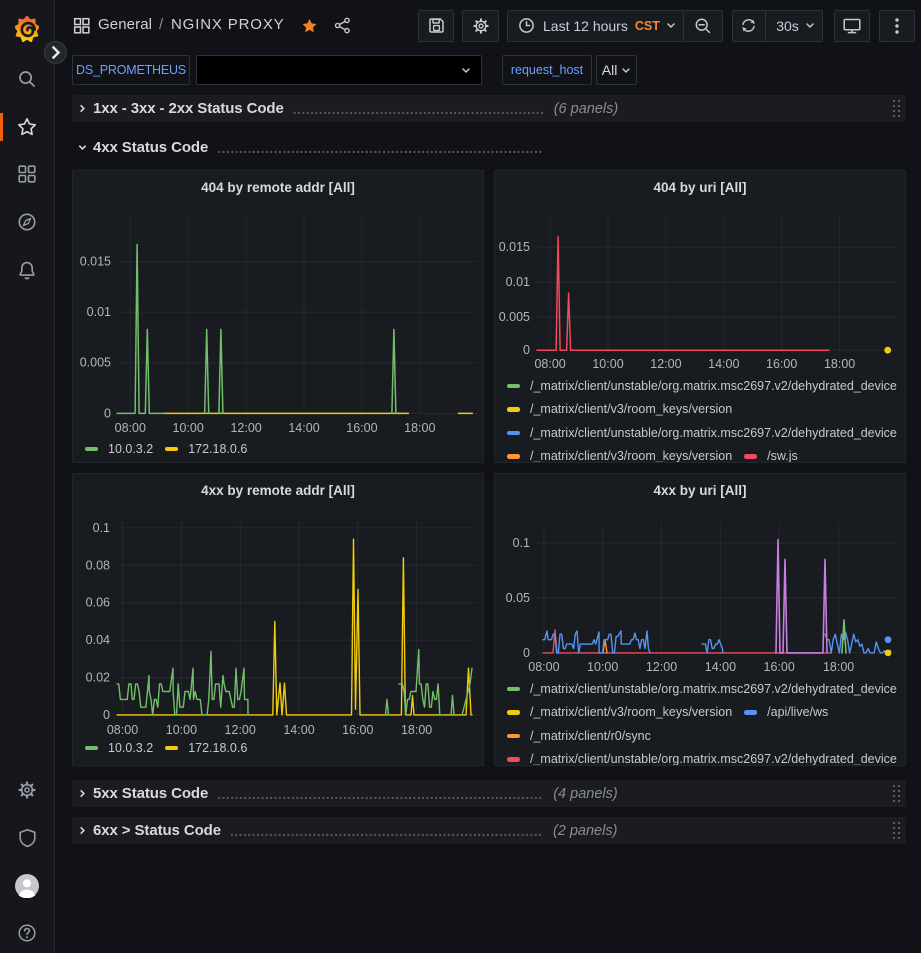 This screenshot has width=921, height=953. What do you see at coordinates (518, 598) in the screenshot?
I see `svg-text: 0.05` at bounding box center [518, 598].